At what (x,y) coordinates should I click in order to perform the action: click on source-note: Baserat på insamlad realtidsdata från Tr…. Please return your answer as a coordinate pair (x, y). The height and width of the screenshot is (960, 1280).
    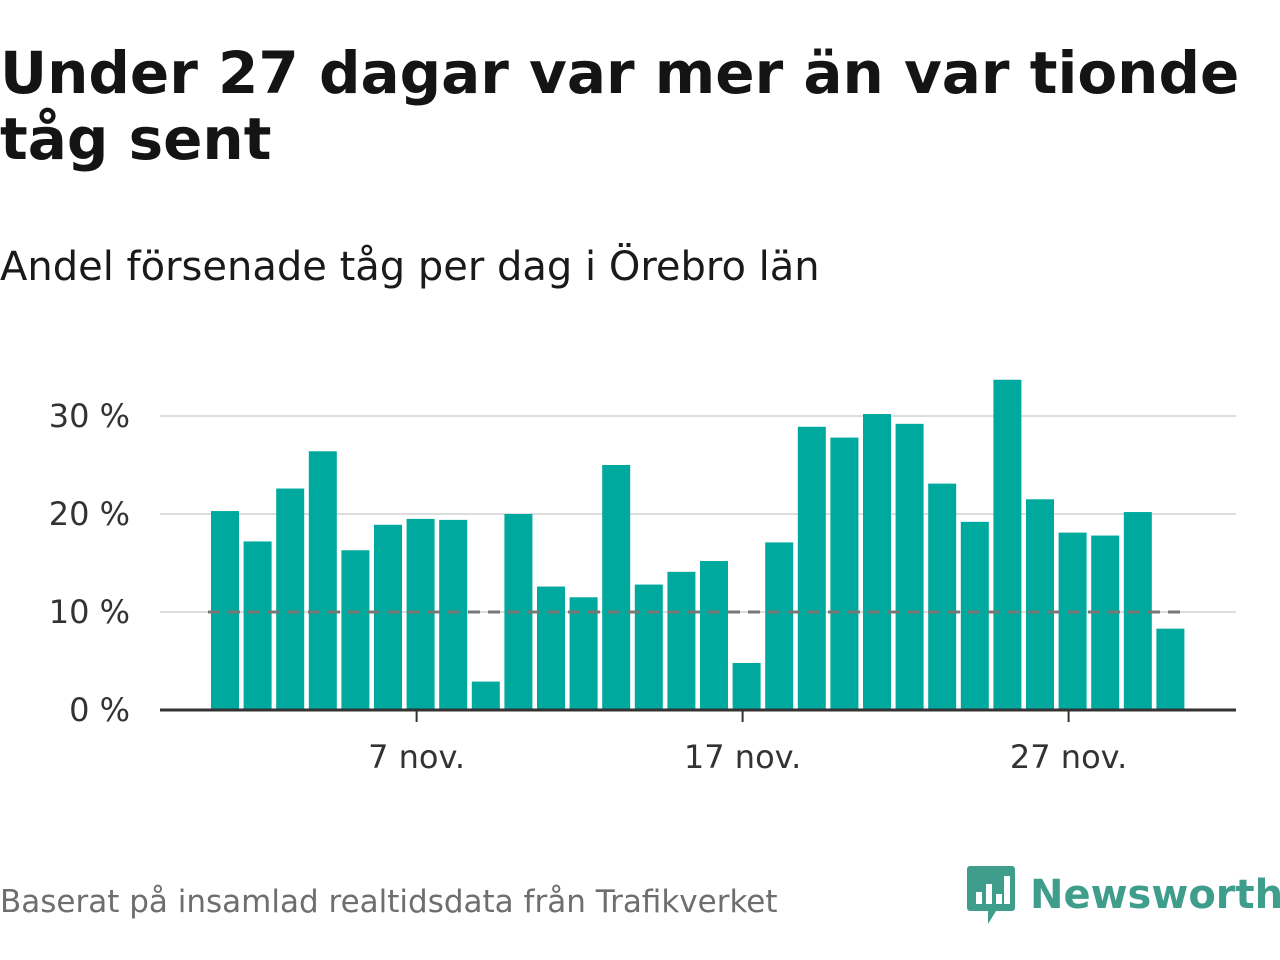
    Looking at the image, I should click on (389, 902).